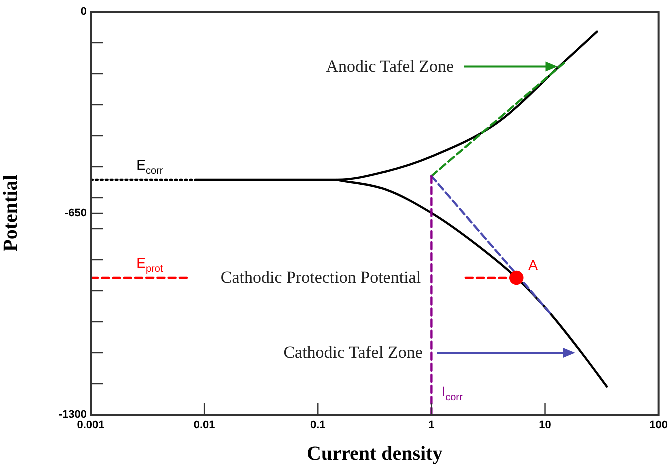 This screenshot has height=467, width=672. I want to click on x-axis-title: Current density, so click(375, 454).